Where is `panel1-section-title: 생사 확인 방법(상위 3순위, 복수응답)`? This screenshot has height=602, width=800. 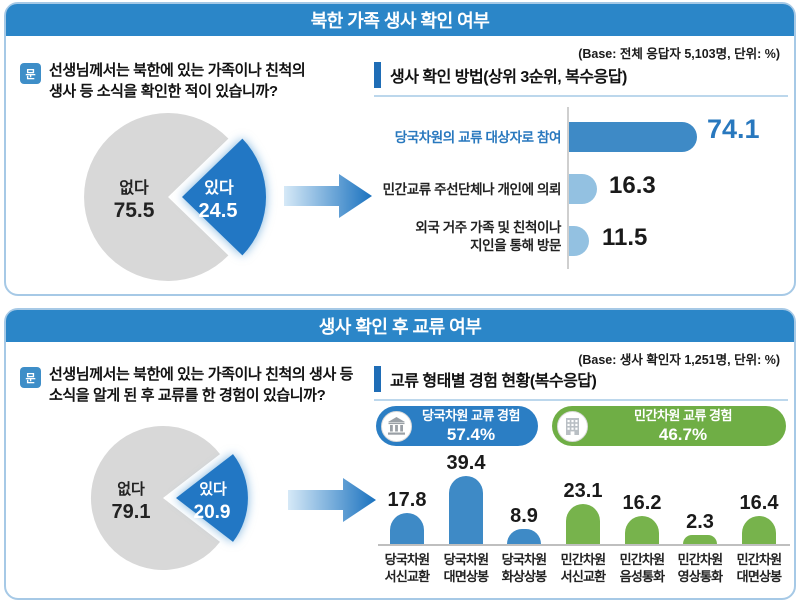
panel1-section-title: 생사 확인 방법(상위 3순위, 복수응답) is located at coordinates (508, 77).